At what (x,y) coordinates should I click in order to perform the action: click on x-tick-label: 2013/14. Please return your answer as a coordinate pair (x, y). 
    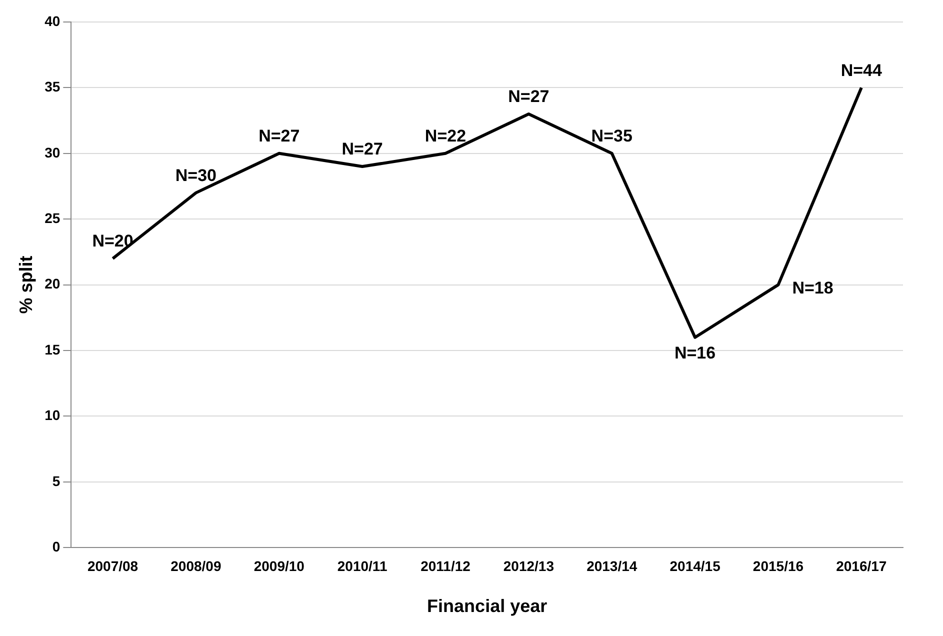
    Looking at the image, I should click on (612, 566).